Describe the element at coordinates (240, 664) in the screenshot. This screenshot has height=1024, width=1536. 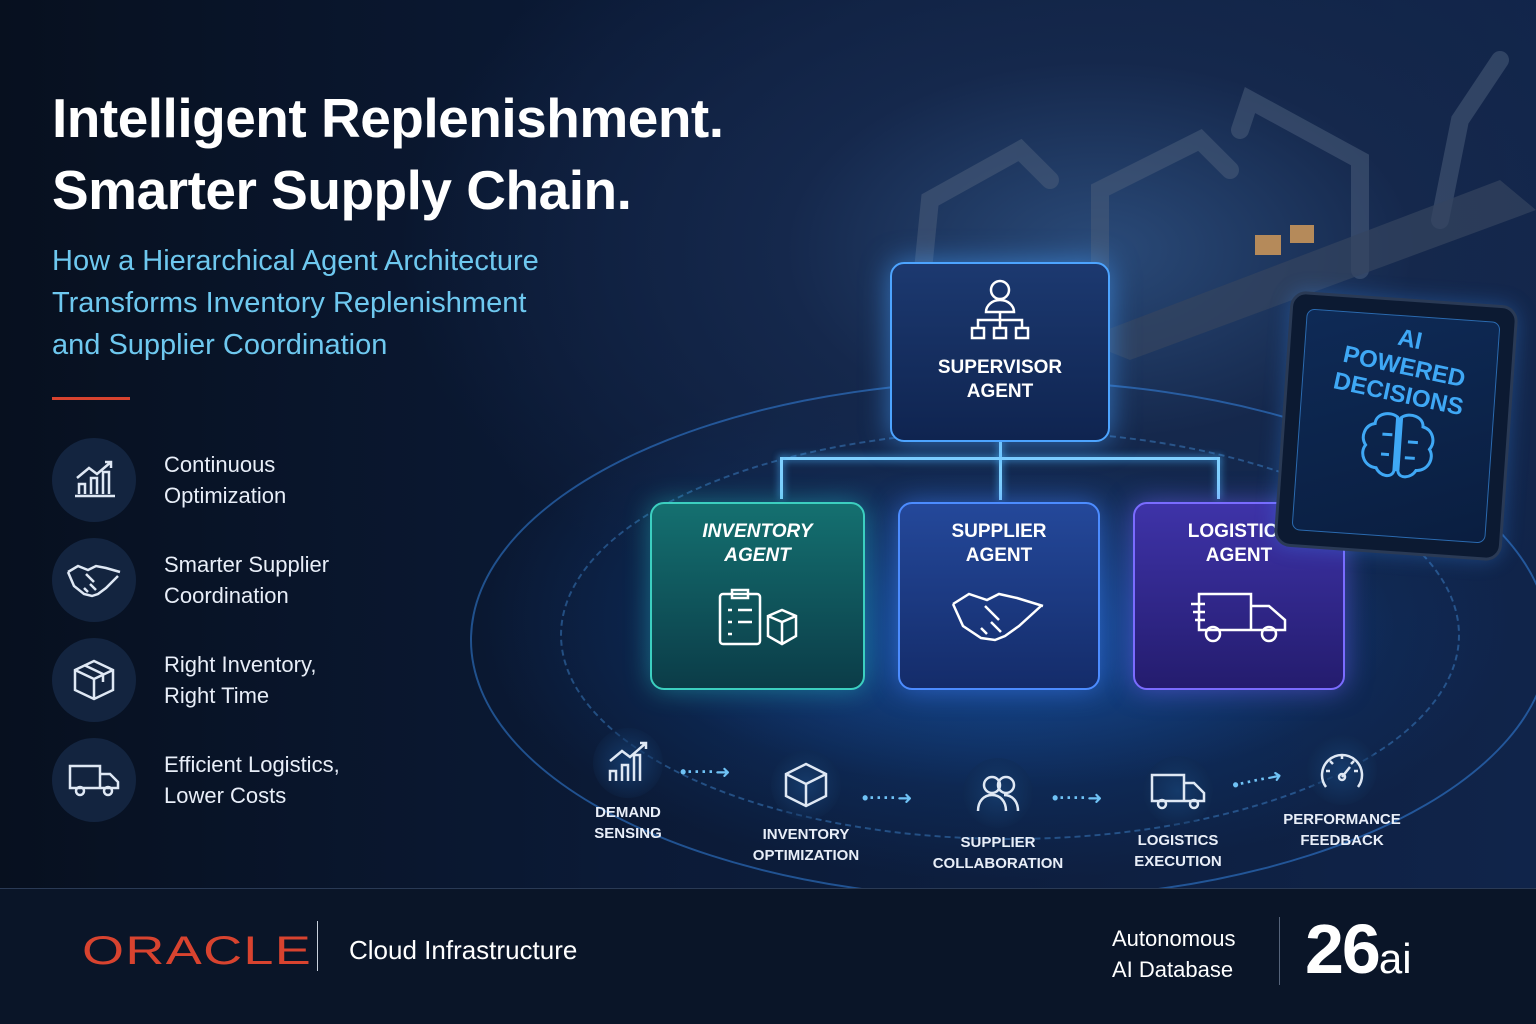
I see `feature-line: Right Inventory,` at that location.